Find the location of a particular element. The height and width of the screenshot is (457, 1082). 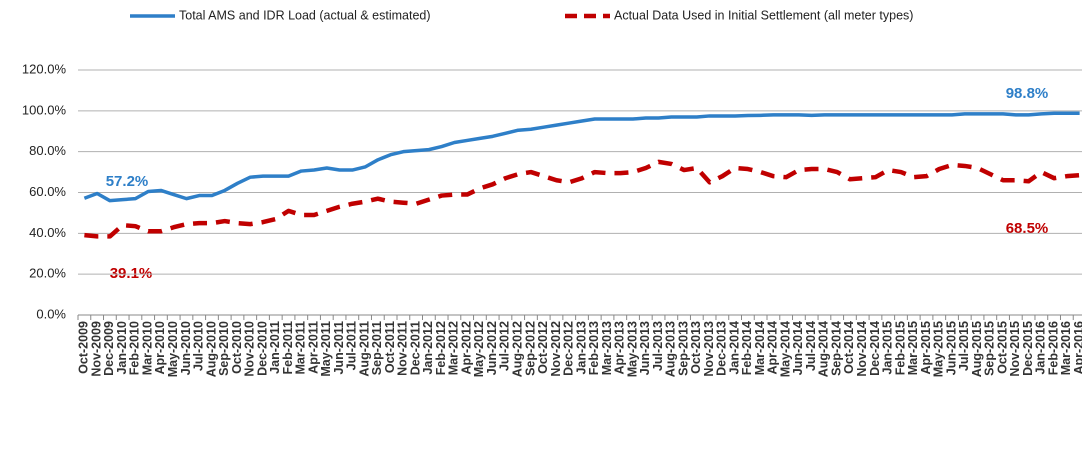

x-tick-label: Jul-2011 is located at coordinates (352, 345).